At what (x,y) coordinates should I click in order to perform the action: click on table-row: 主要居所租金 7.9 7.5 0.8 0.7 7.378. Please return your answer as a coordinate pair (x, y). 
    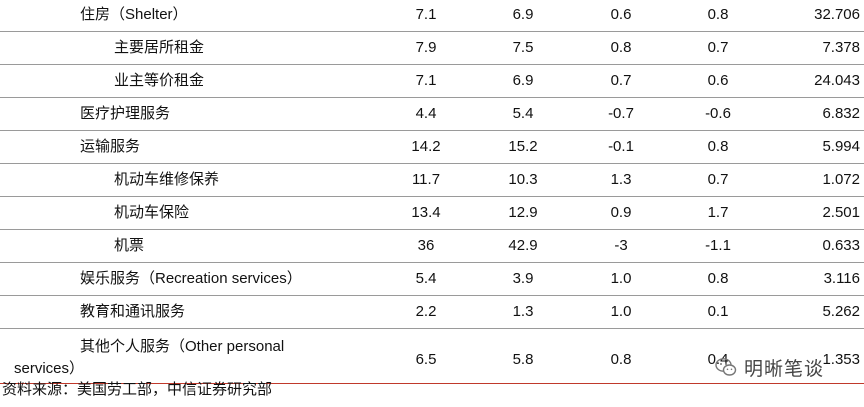
    Looking at the image, I should click on (432, 48).